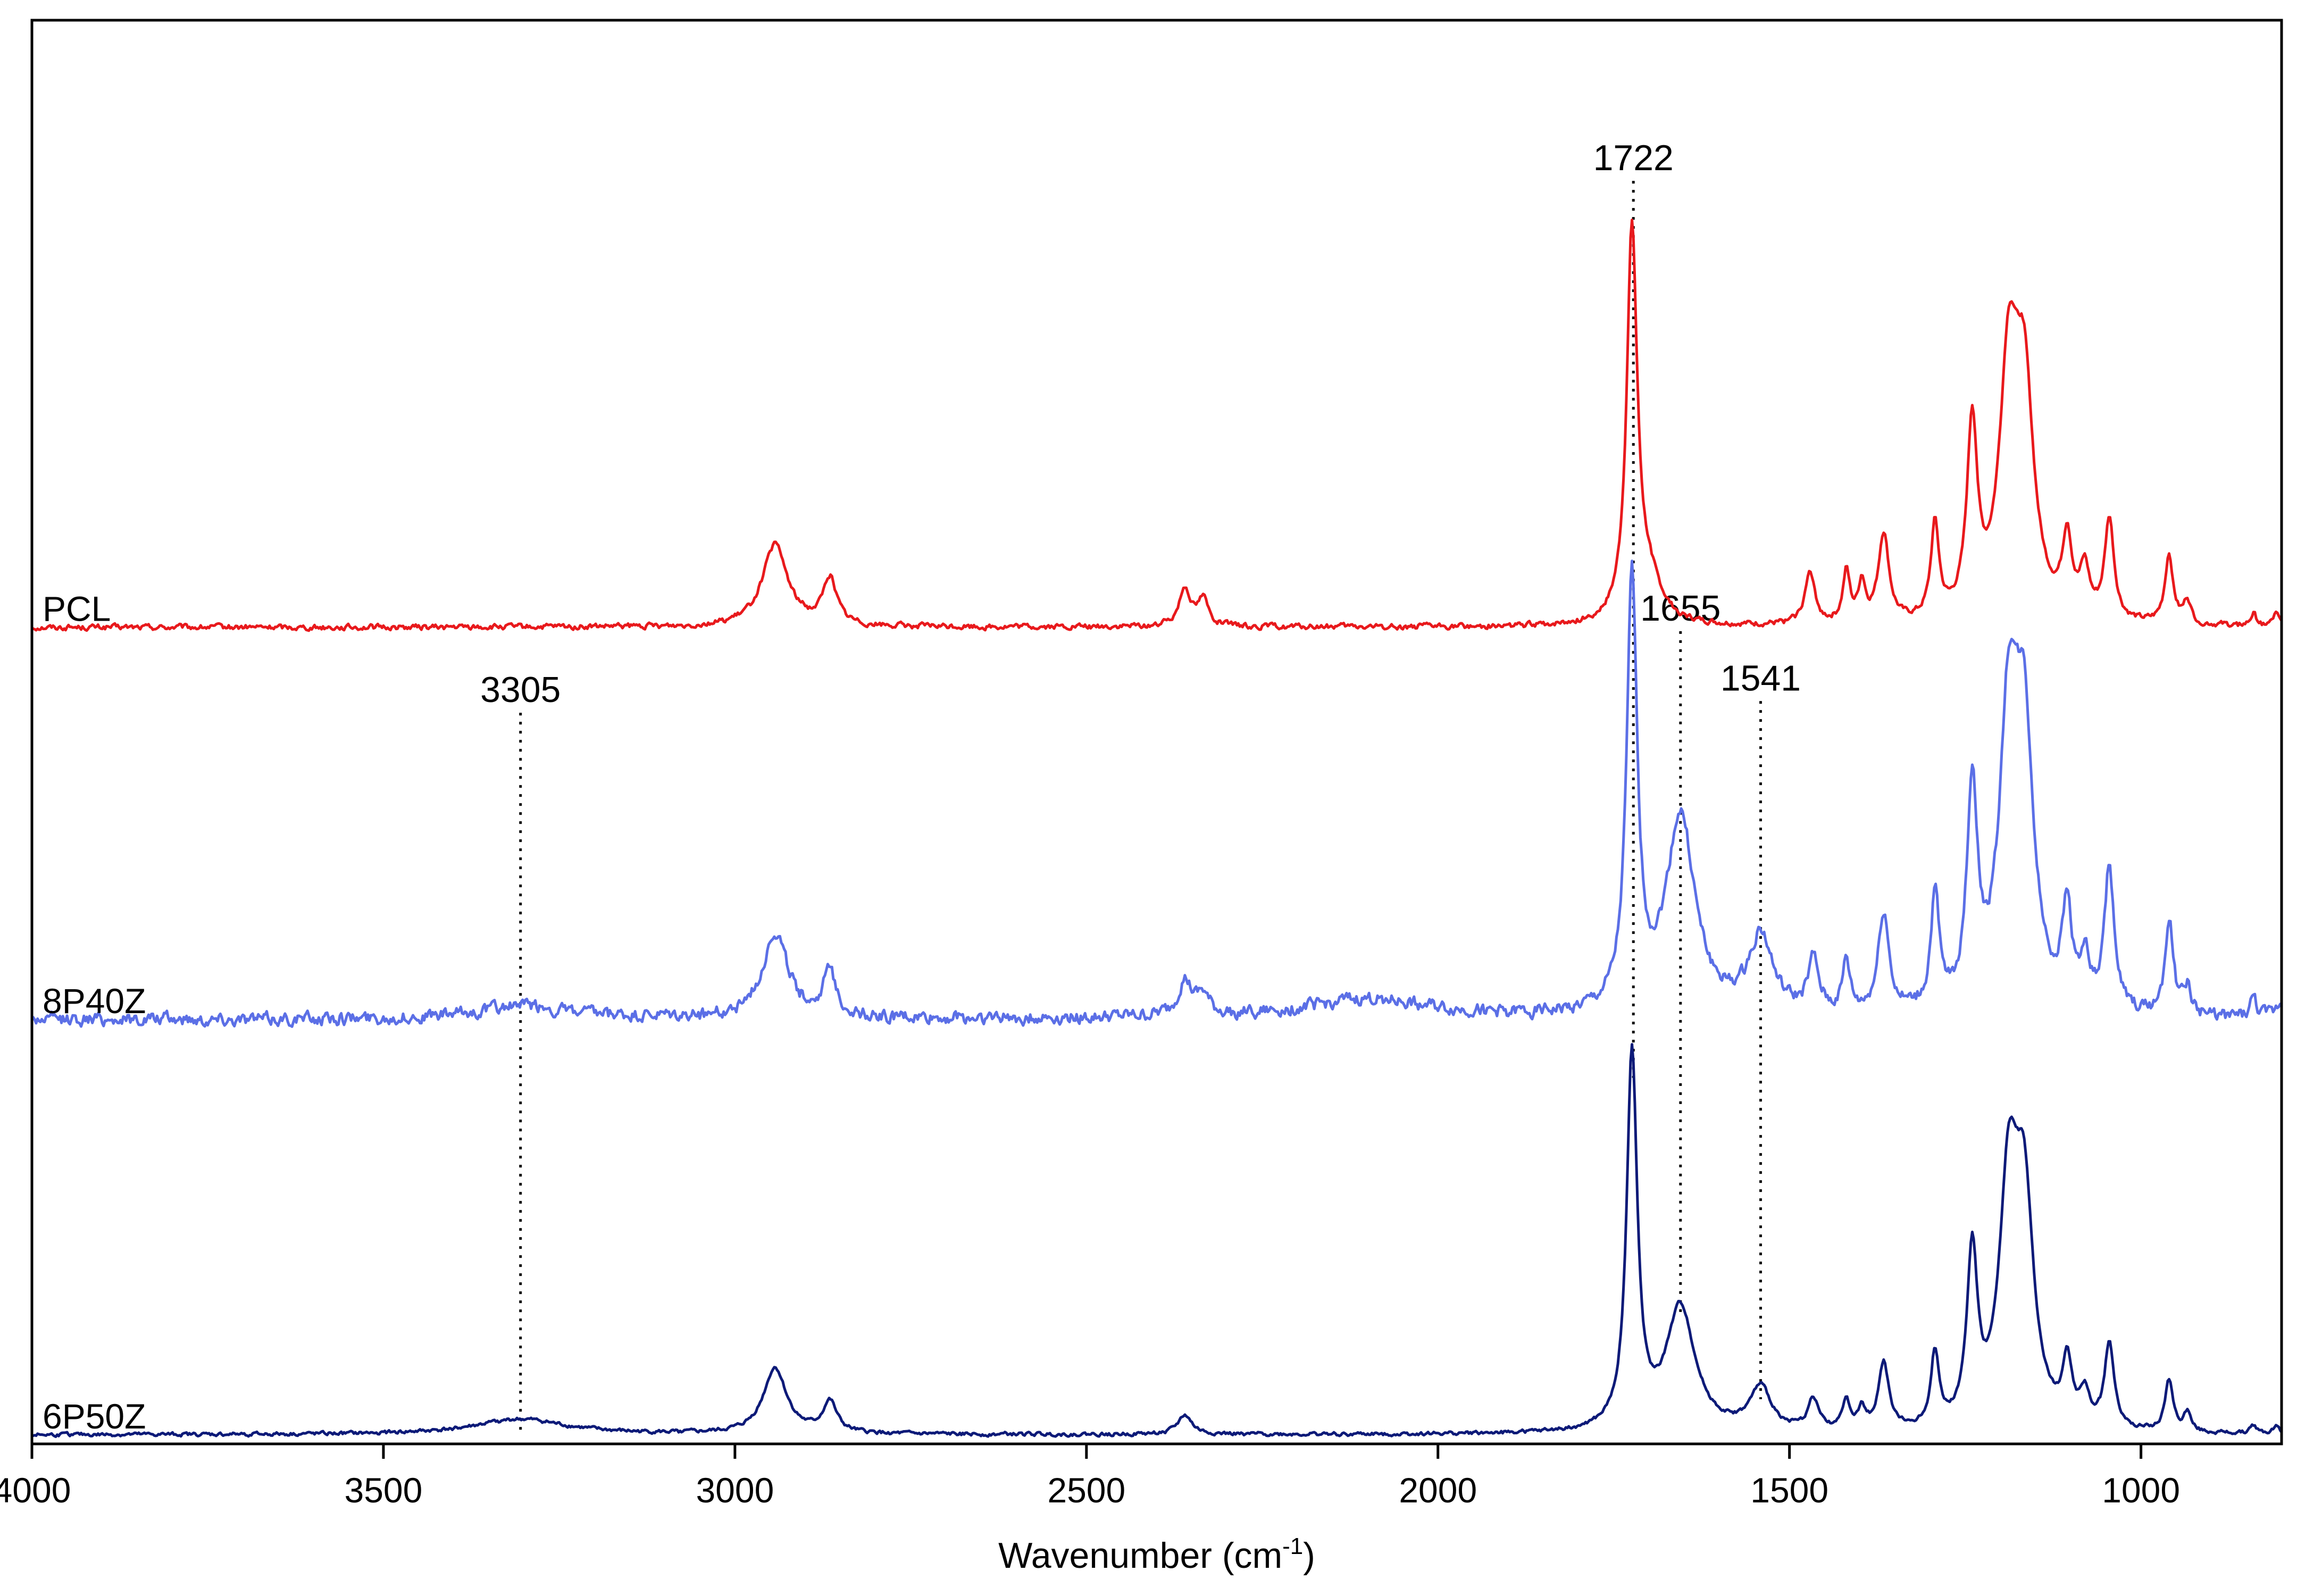 This screenshot has width=2297, height=1596. I want to click on peak-label-1541: 1541, so click(1761, 678).